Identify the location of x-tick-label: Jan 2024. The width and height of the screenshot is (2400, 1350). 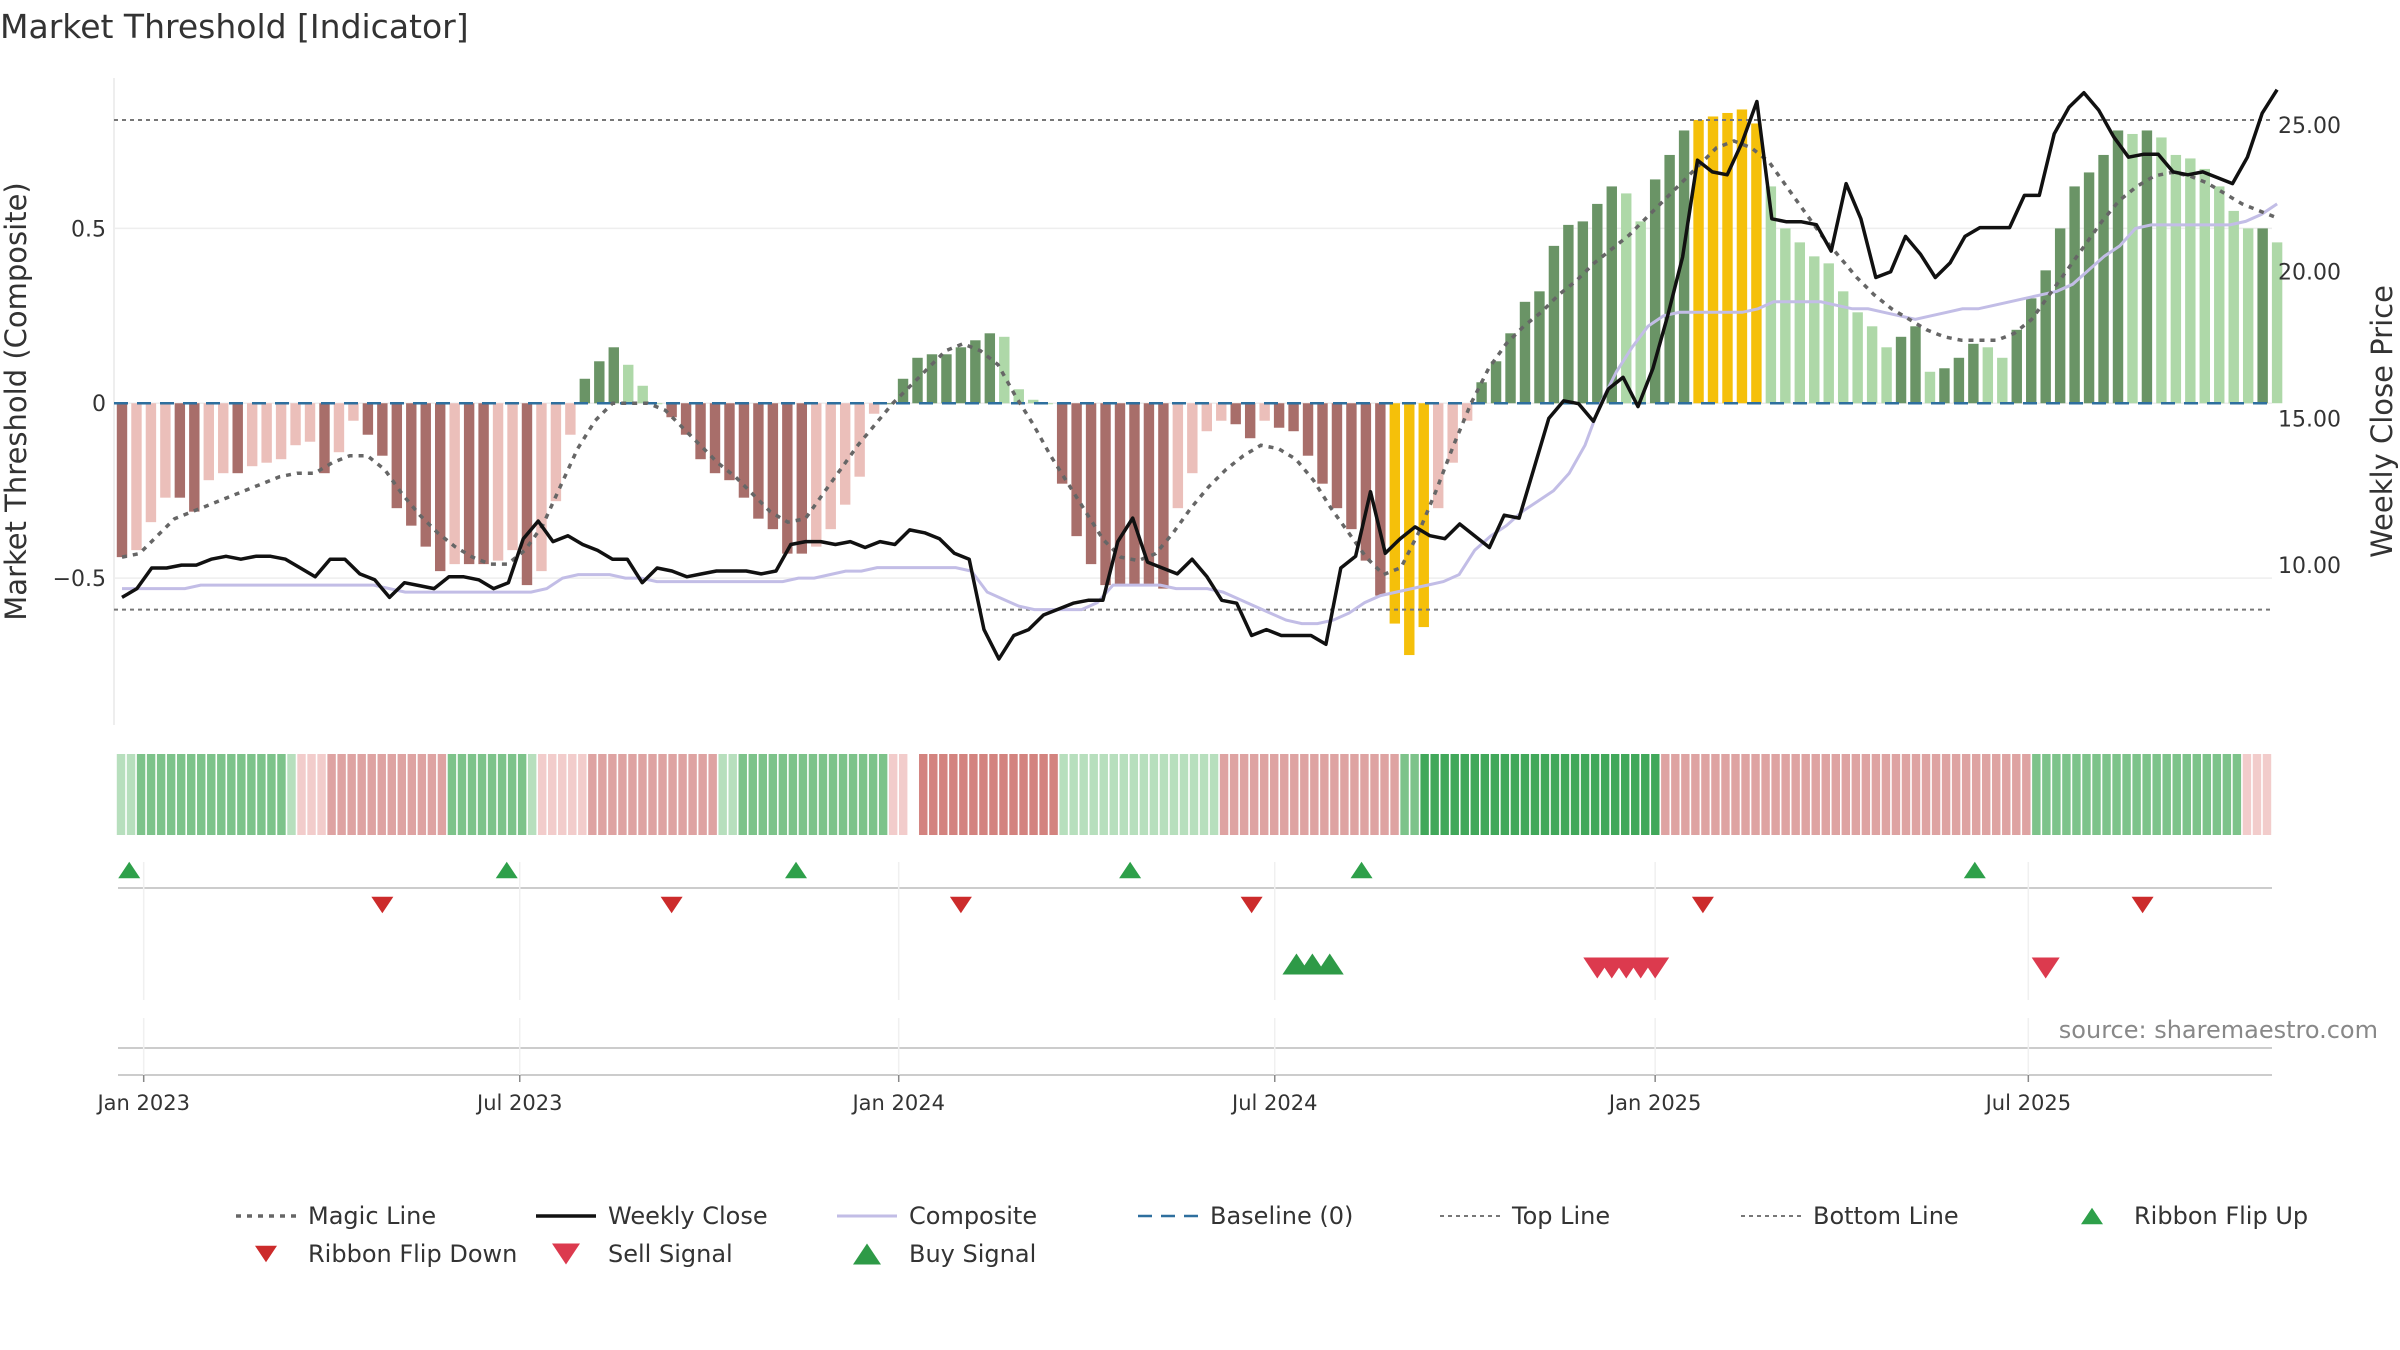
(897, 1103).